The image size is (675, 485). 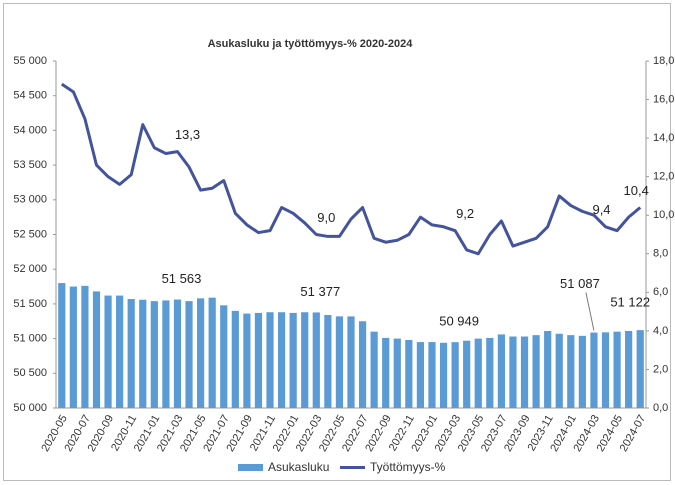 What do you see at coordinates (663, 177) in the screenshot?
I see `y2-tick-label: 12,0` at bounding box center [663, 177].